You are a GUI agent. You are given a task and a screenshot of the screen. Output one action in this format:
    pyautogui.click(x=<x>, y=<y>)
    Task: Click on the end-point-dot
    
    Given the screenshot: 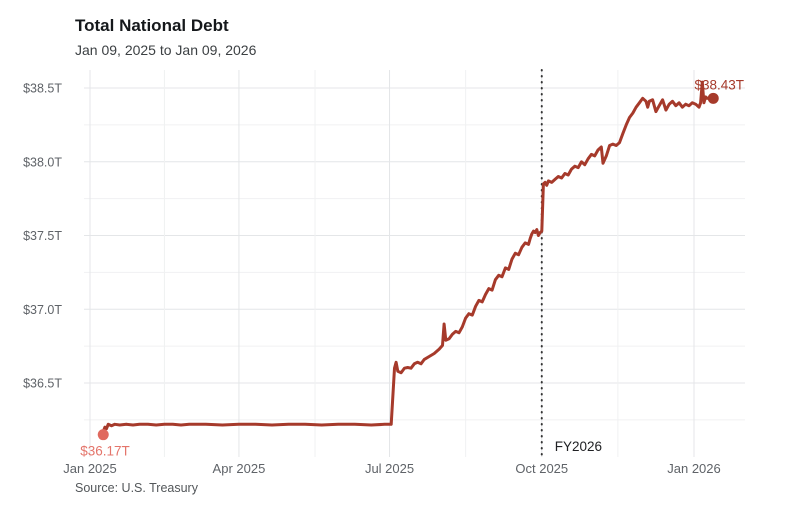 What is the action you would take?
    pyautogui.click(x=713, y=98)
    